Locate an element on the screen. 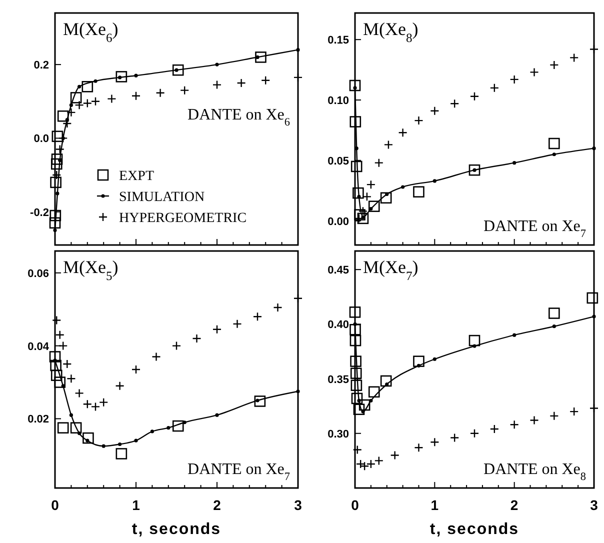 The width and height of the screenshot is (604, 543). annotation: DANTE on Xe$_{6}$ is located at coordinates (239, 117).